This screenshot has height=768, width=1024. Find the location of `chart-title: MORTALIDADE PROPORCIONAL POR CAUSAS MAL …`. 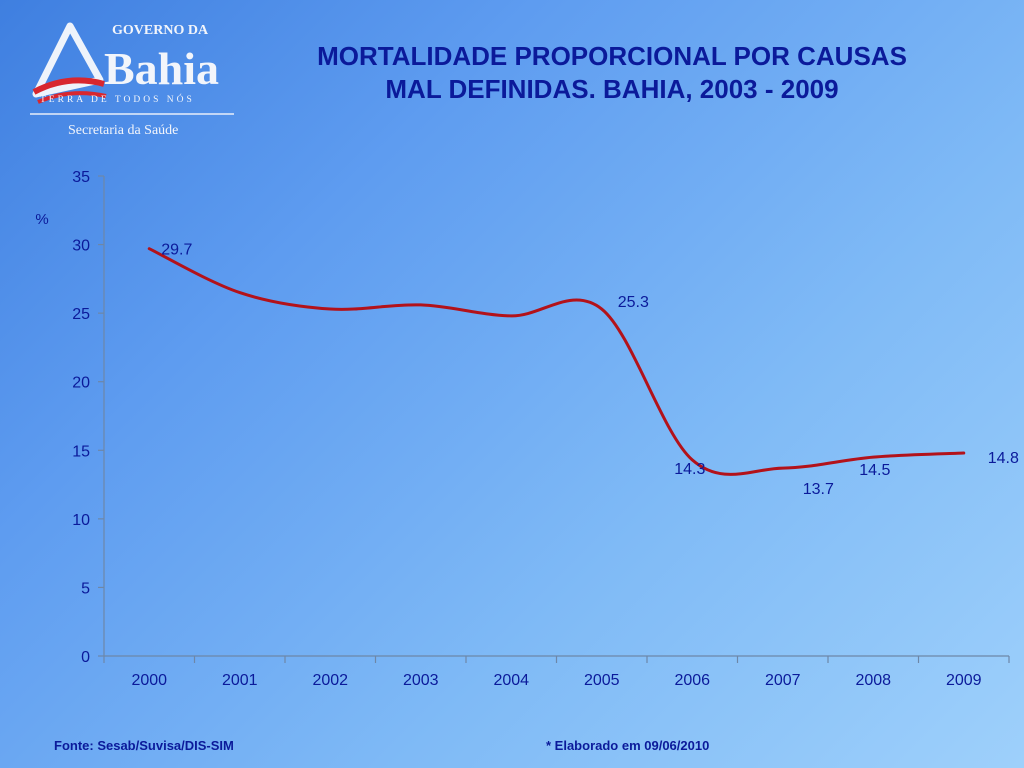

chart-title: MORTALIDADE PROPORCIONAL POR CAUSAS MAL … is located at coordinates (612, 73).